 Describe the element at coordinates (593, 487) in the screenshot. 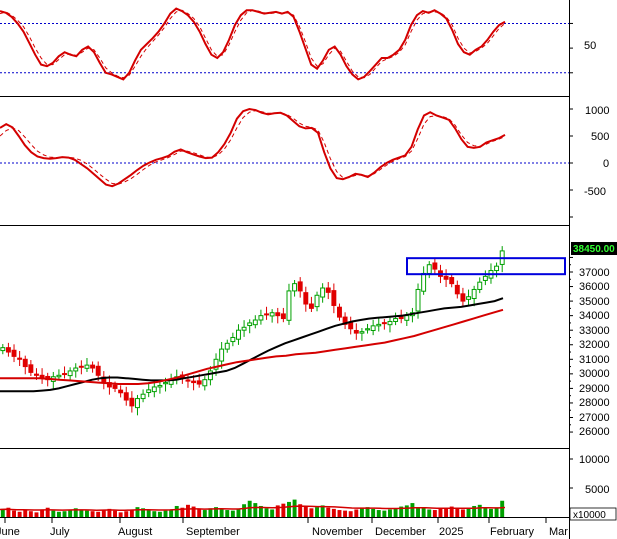

I see `volume-axis: 10000 5000 x10000` at that location.